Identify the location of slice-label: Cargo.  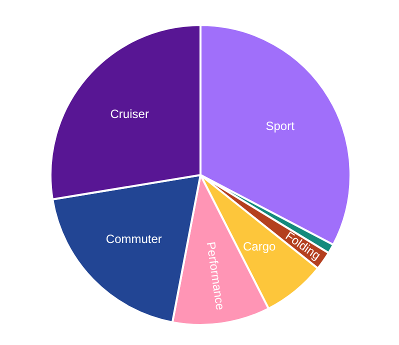
(259, 246).